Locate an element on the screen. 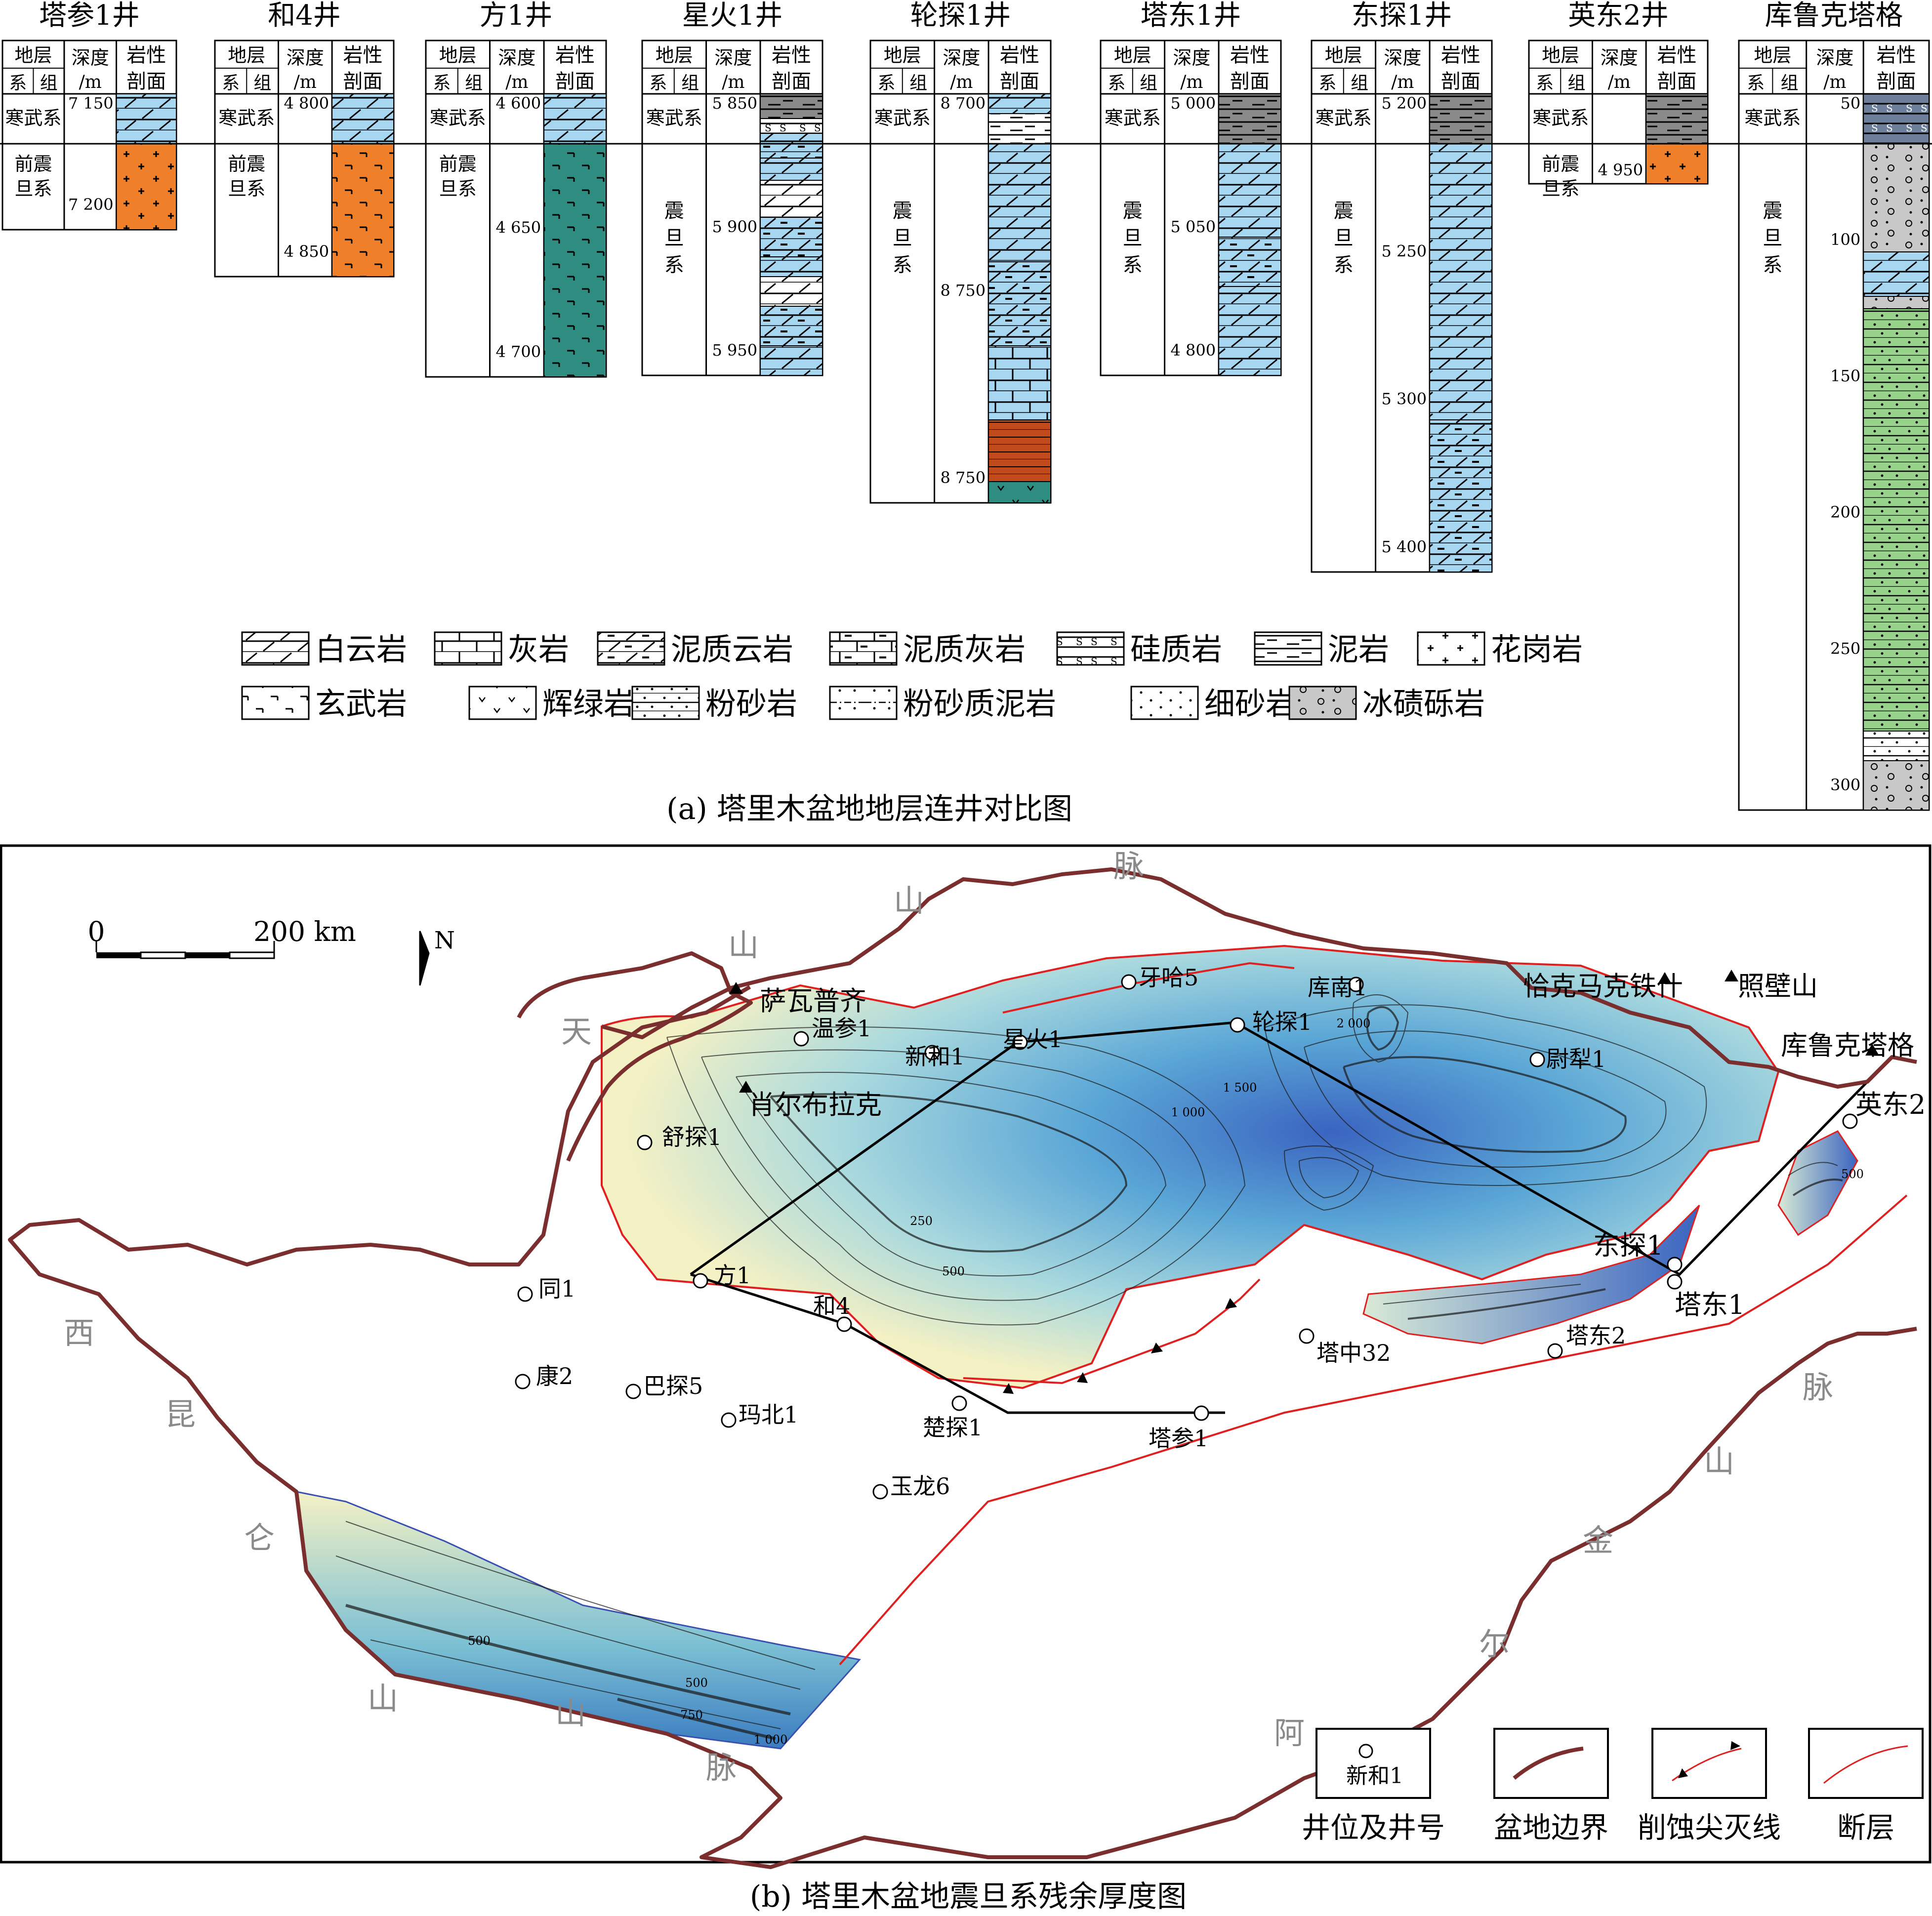 The height and width of the screenshot is (1916, 1932). north-label: N is located at coordinates (445, 940).